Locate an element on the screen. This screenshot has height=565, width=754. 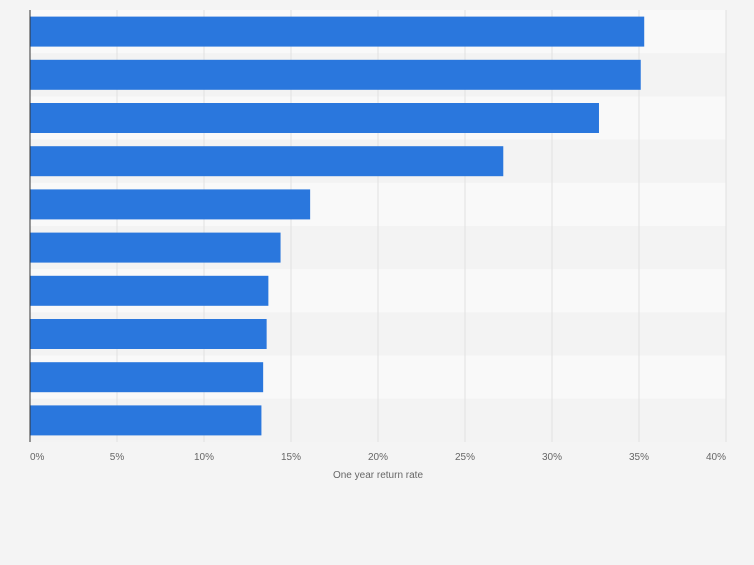
x-tick-label: 20% is located at coordinates (378, 457).